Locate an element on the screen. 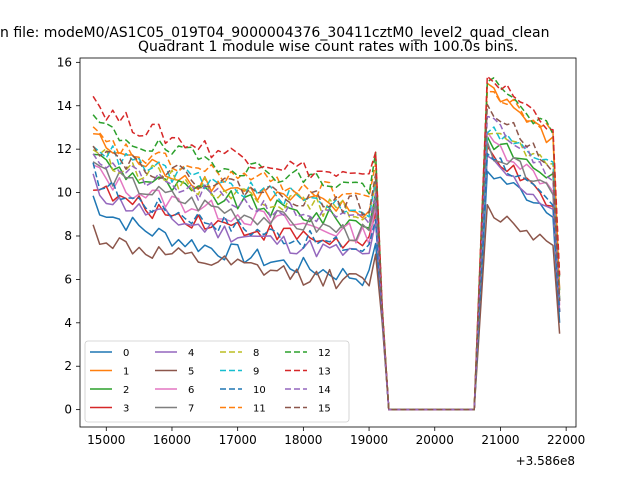 This screenshot has width=640, height=480. y-axis: 0 2 4 6 8 10 12 14 16 is located at coordinates (68, 236).